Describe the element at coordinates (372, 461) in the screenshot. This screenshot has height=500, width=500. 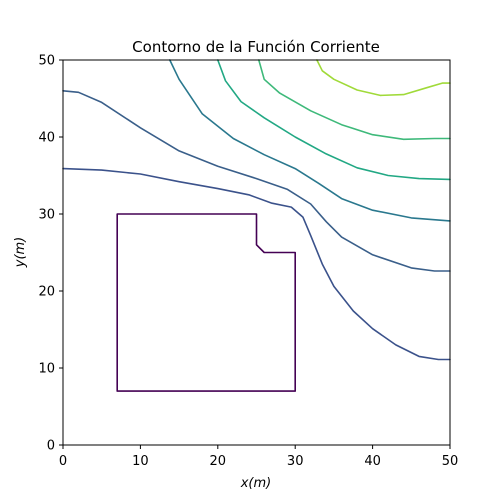
I see `x-tick-label: 40` at that location.